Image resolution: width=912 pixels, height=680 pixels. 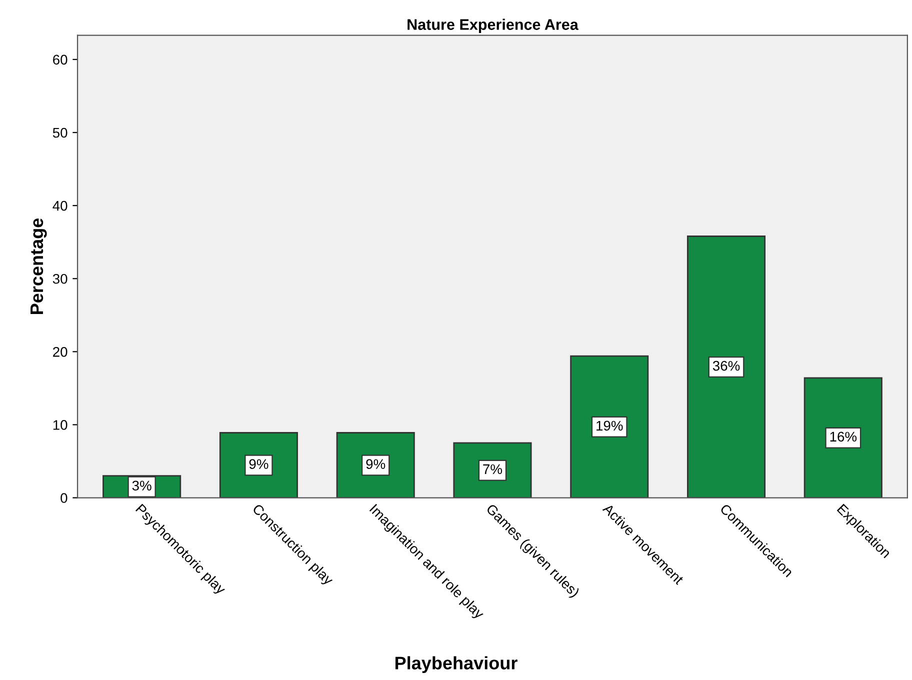 I want to click on x-axis-title: Playbehaviour, so click(x=457, y=665).